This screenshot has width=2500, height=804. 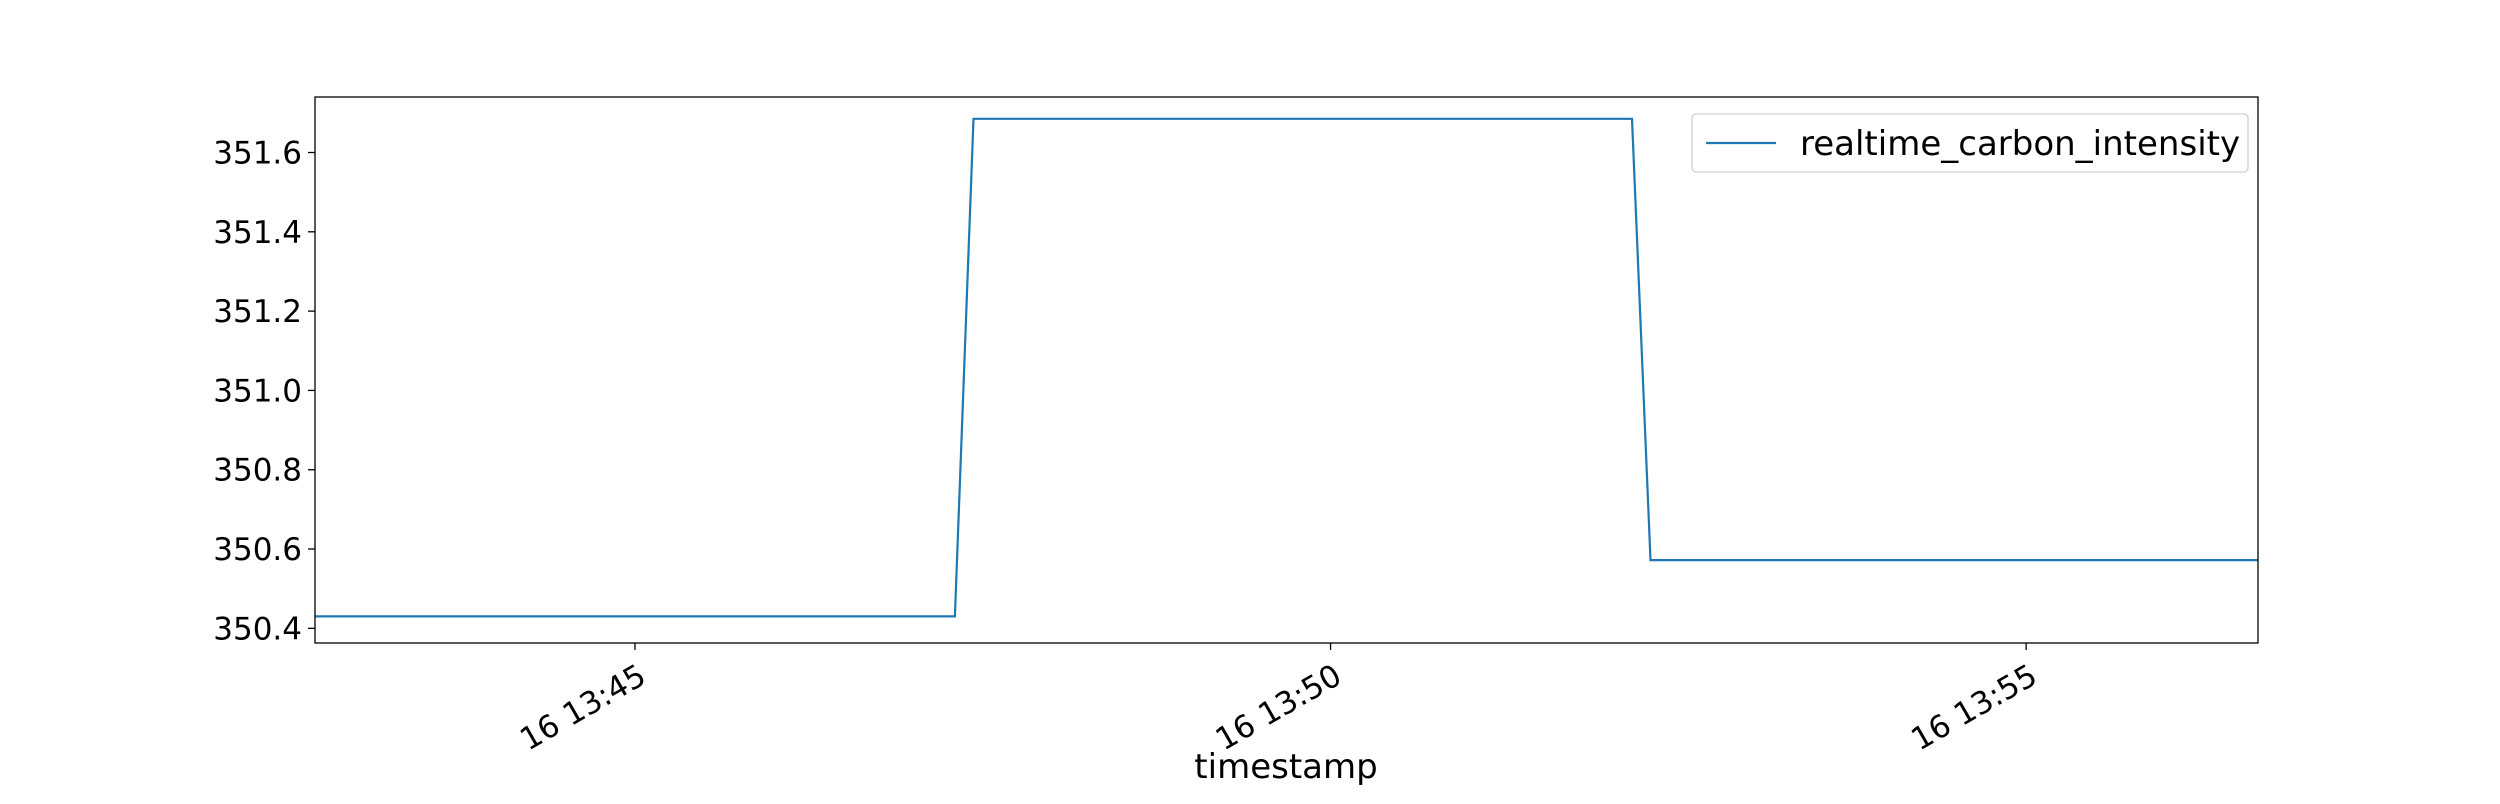 What do you see at coordinates (257, 629) in the screenshot?
I see `y-tick-label: 350.4` at bounding box center [257, 629].